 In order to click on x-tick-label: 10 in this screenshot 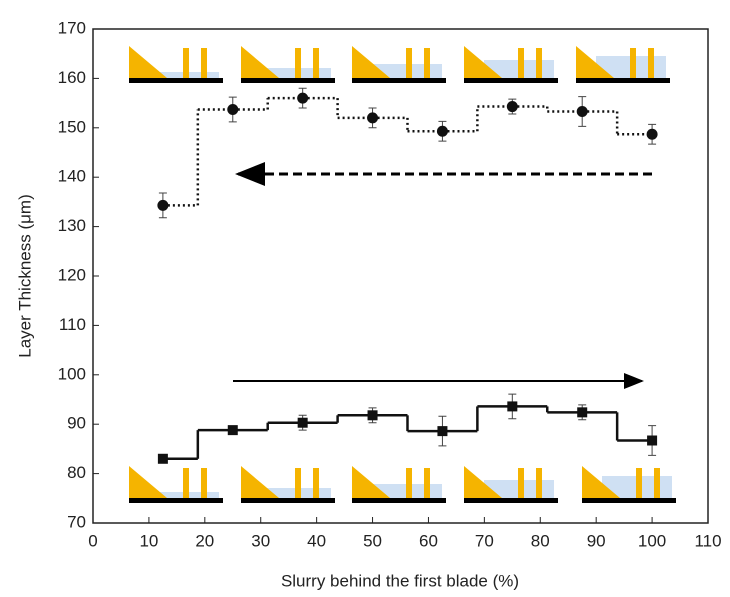, I will do `click(148, 540)`.